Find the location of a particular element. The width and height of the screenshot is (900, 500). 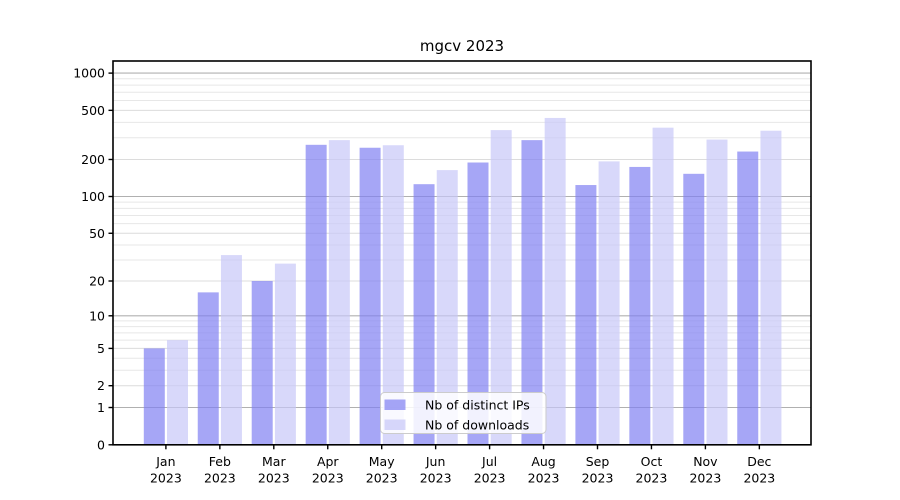

bar-downloads-nov is located at coordinates (717, 292).